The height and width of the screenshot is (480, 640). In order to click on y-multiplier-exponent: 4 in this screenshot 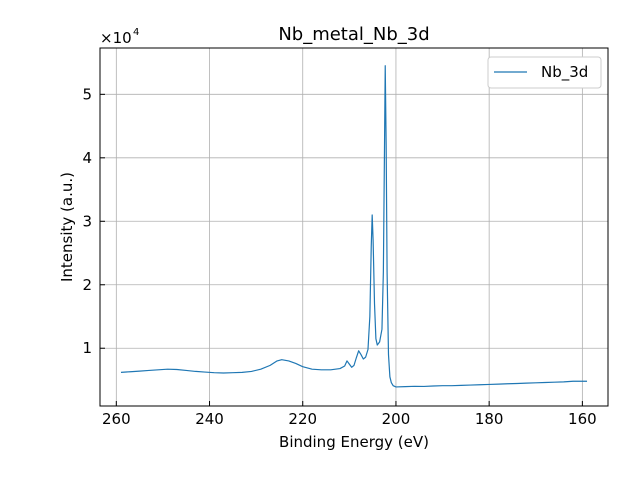, I will do `click(136, 32)`.